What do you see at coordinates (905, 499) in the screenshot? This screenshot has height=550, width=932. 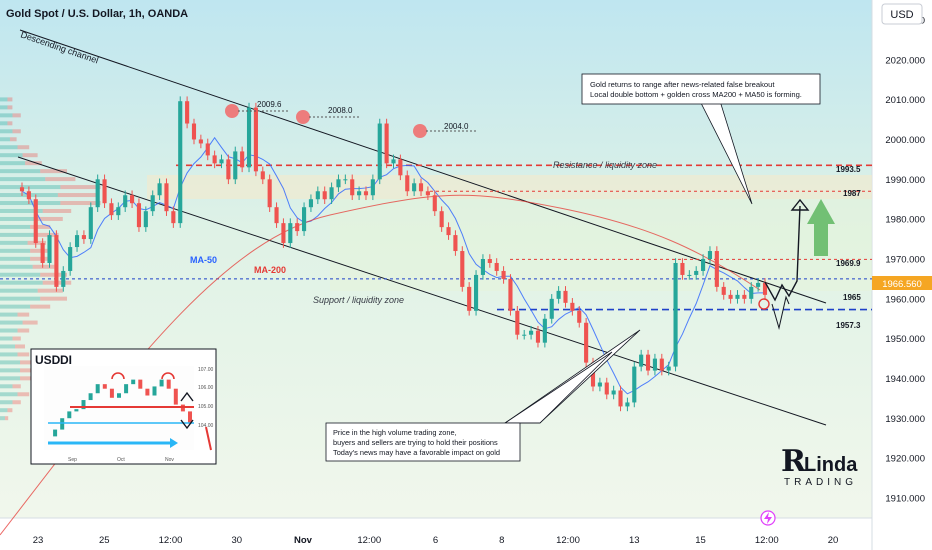 I see `price-tick: 1910.000` at bounding box center [905, 499].